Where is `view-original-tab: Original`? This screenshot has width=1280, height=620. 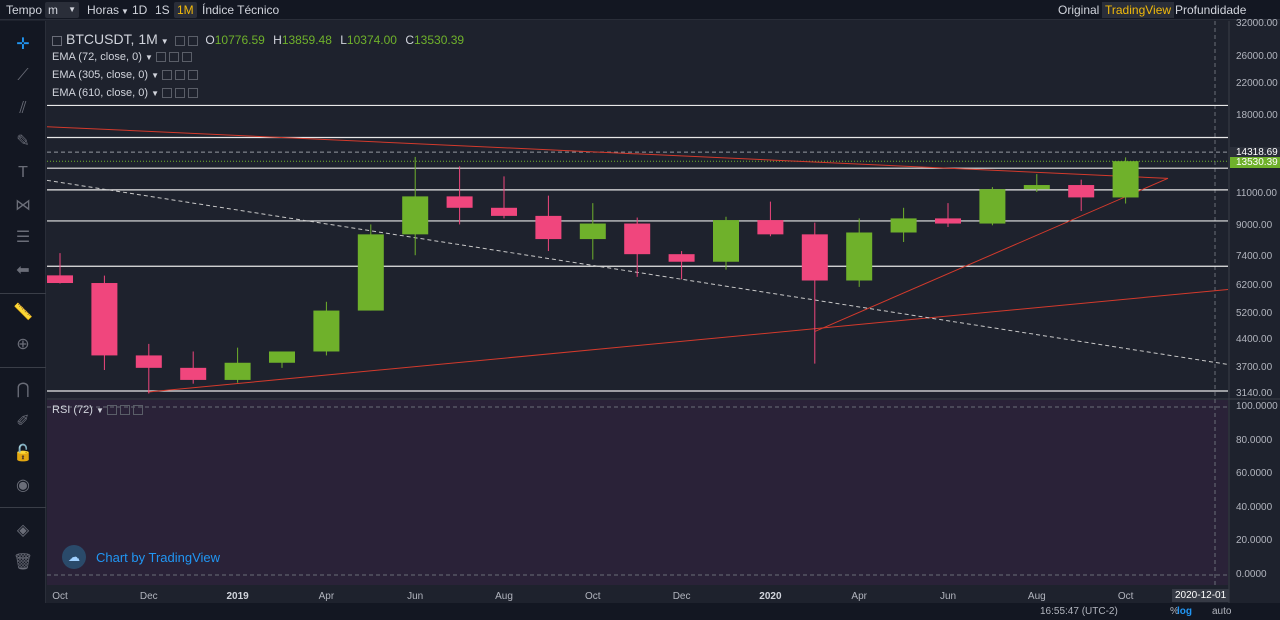
view-original-tab: Original is located at coordinates (1079, 10).